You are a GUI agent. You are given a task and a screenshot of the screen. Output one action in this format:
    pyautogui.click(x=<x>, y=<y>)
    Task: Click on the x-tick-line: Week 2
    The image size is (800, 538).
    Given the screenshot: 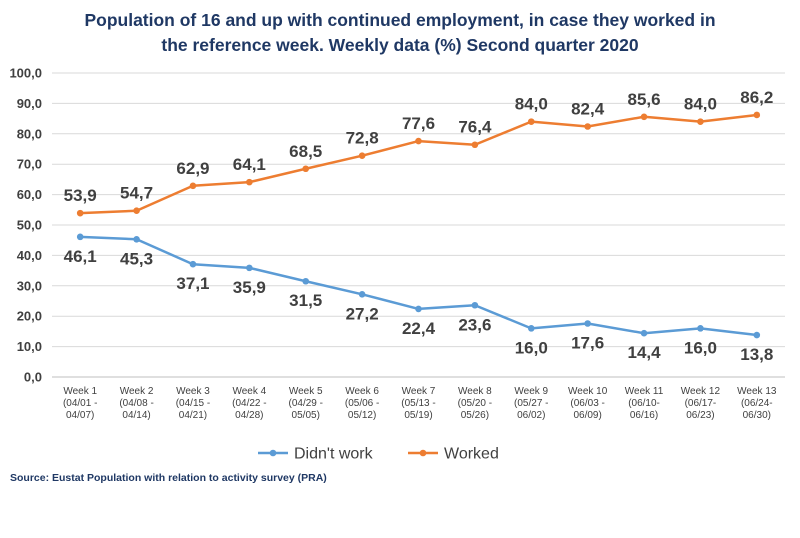 What is the action you would take?
    pyautogui.click(x=137, y=391)
    